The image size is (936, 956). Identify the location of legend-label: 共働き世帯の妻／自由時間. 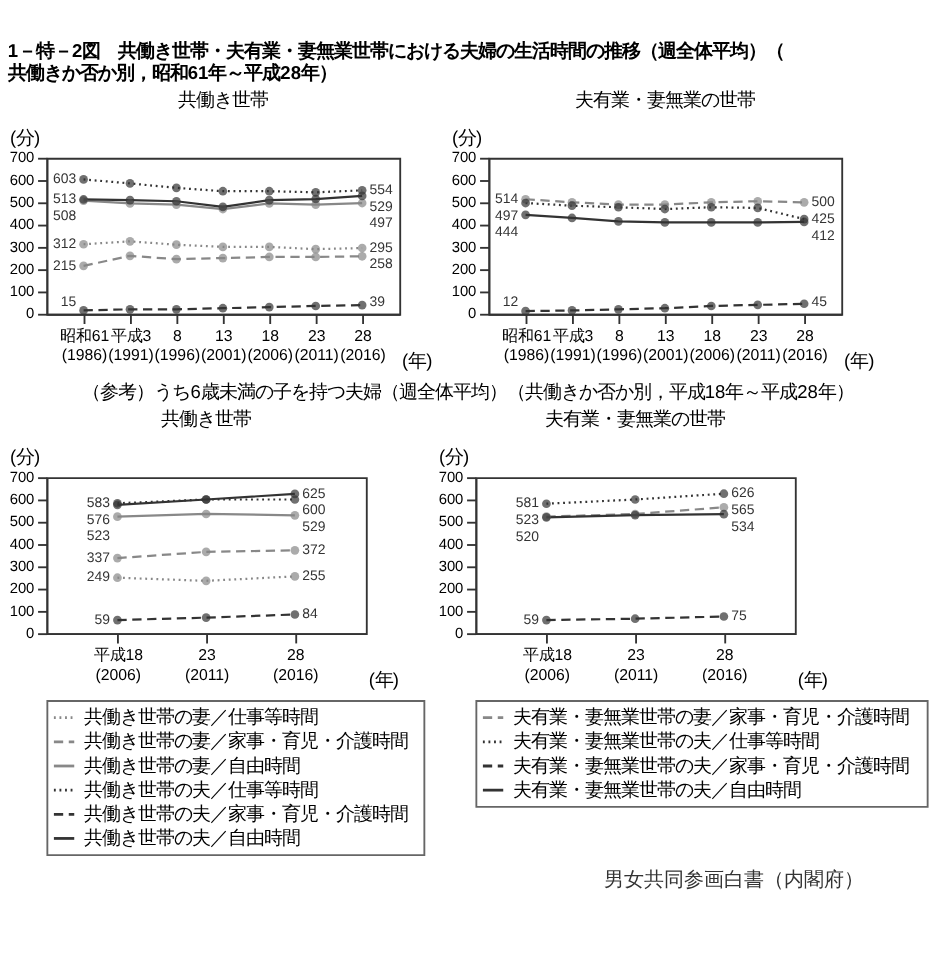
(191, 765).